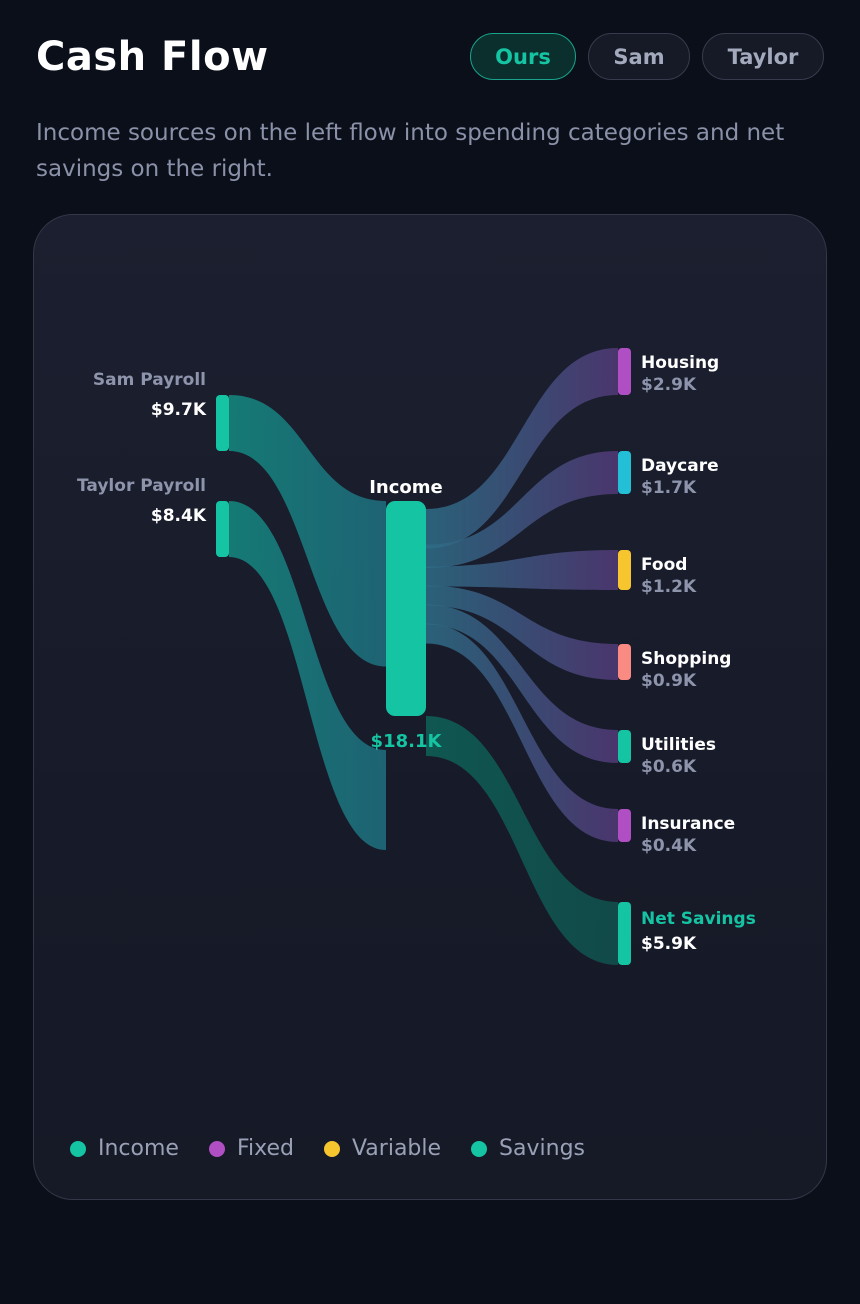  Describe the element at coordinates (406, 487) in the screenshot. I see `label-income: Income` at that location.